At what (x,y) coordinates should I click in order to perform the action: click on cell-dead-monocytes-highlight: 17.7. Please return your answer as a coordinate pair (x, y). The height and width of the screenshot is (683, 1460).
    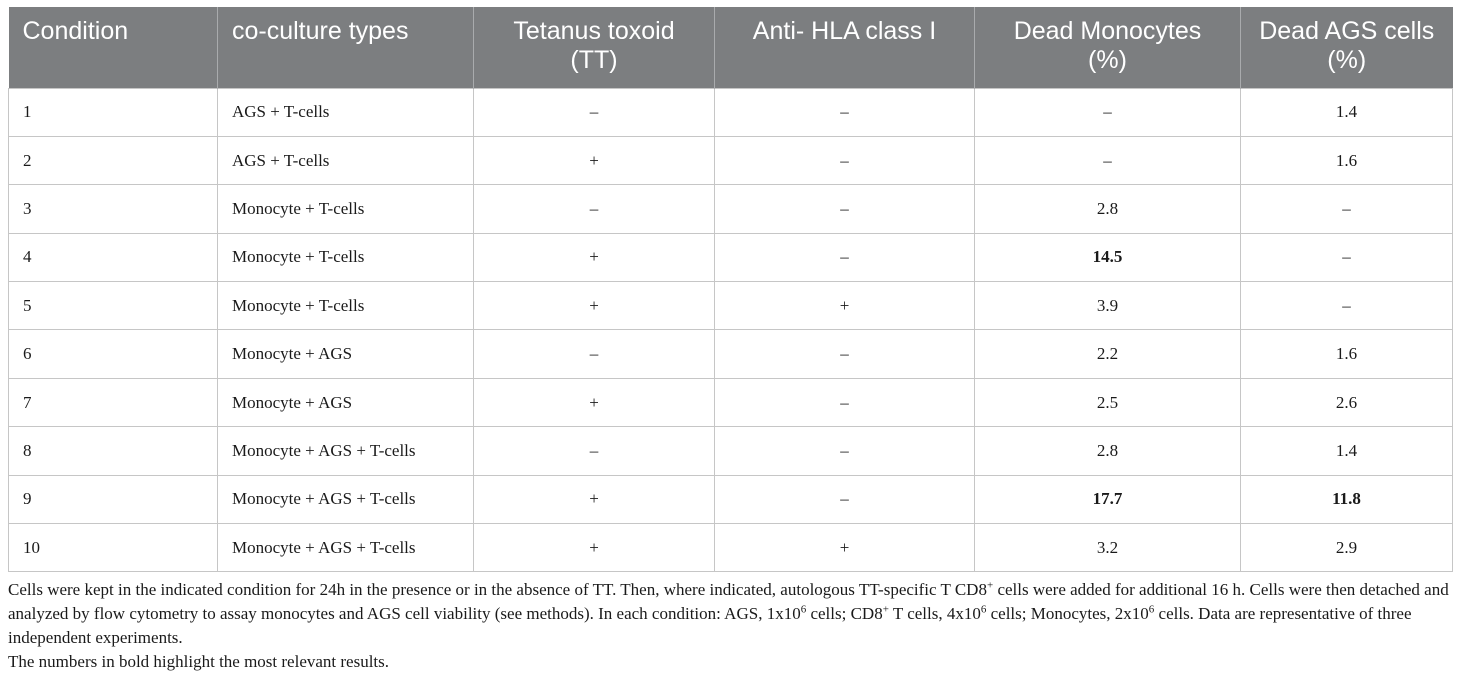
    Looking at the image, I should click on (1107, 499).